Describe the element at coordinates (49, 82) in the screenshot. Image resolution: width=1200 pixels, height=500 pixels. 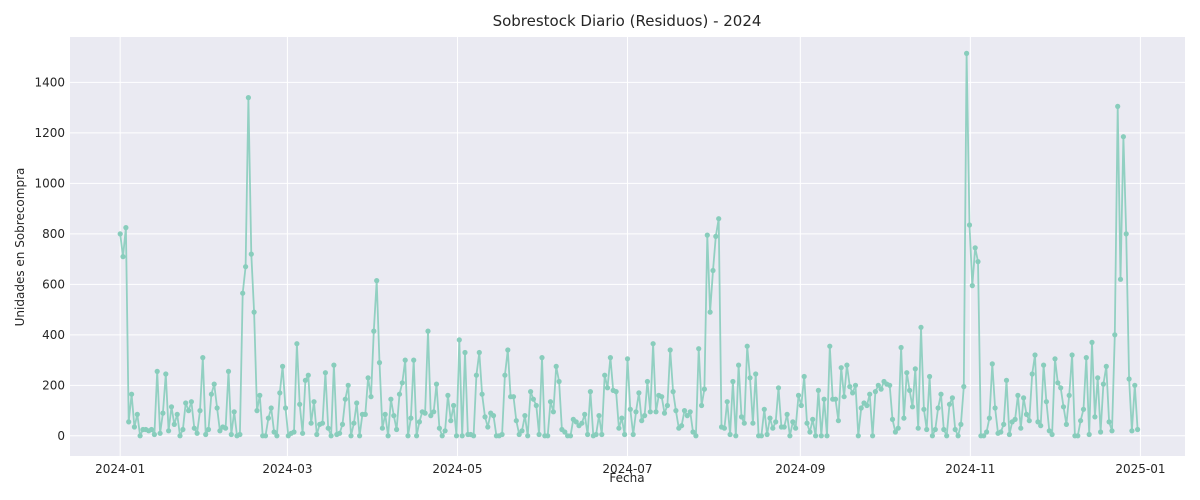
I see `y-tick-label: 1400` at that location.